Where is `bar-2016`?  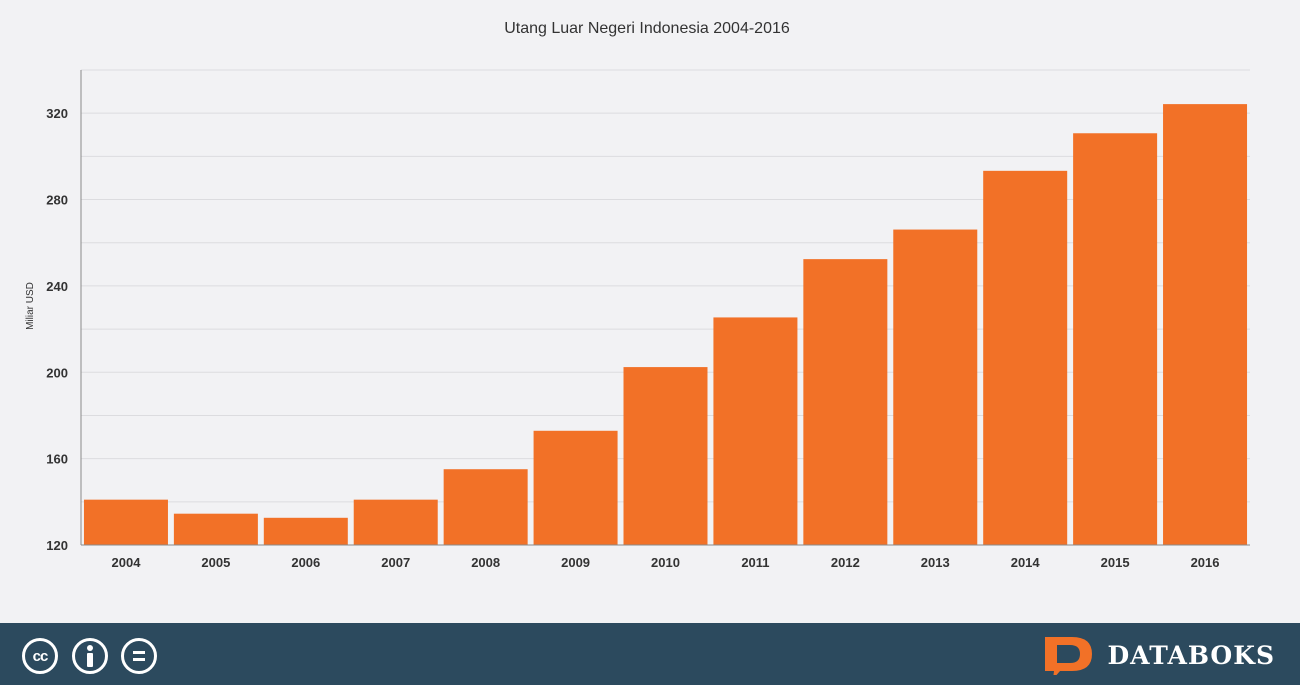 bar-2016 is located at coordinates (1205, 324).